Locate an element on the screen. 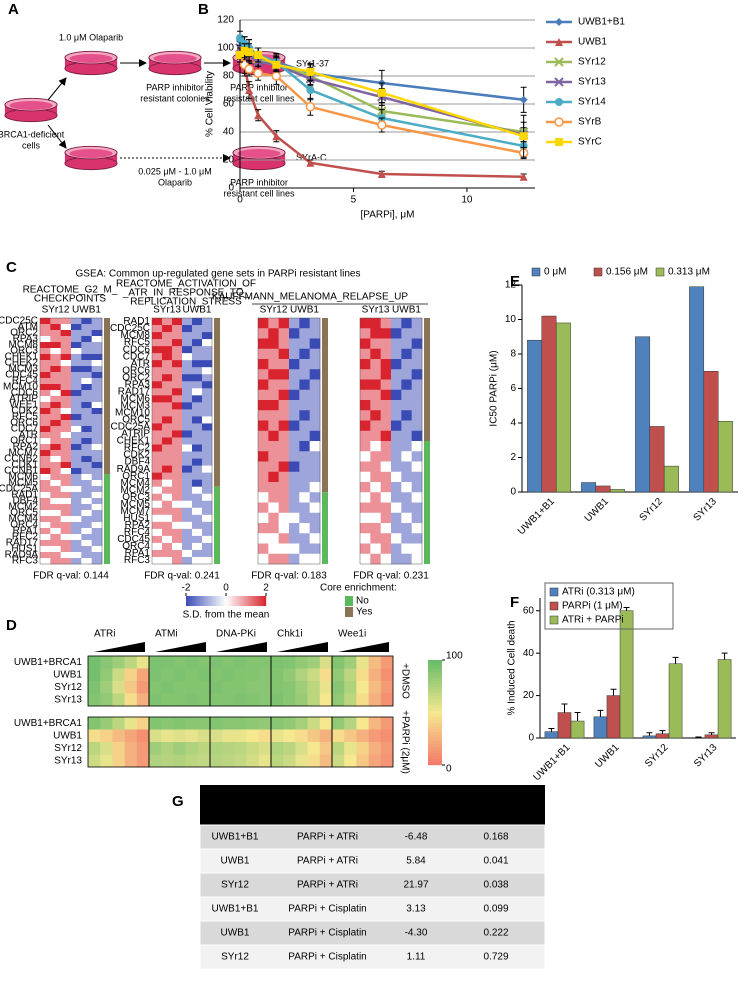 The image size is (749, 994). dose-wedge is located at coordinates (302, 647).